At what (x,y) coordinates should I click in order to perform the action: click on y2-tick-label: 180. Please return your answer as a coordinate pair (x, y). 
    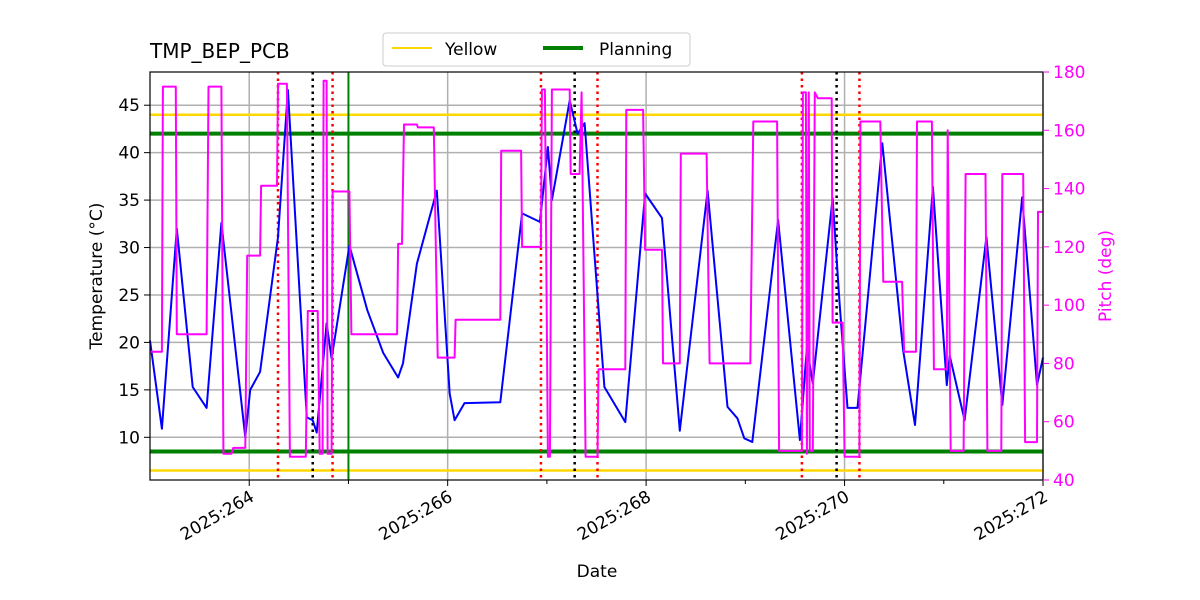
    Looking at the image, I should click on (1069, 73).